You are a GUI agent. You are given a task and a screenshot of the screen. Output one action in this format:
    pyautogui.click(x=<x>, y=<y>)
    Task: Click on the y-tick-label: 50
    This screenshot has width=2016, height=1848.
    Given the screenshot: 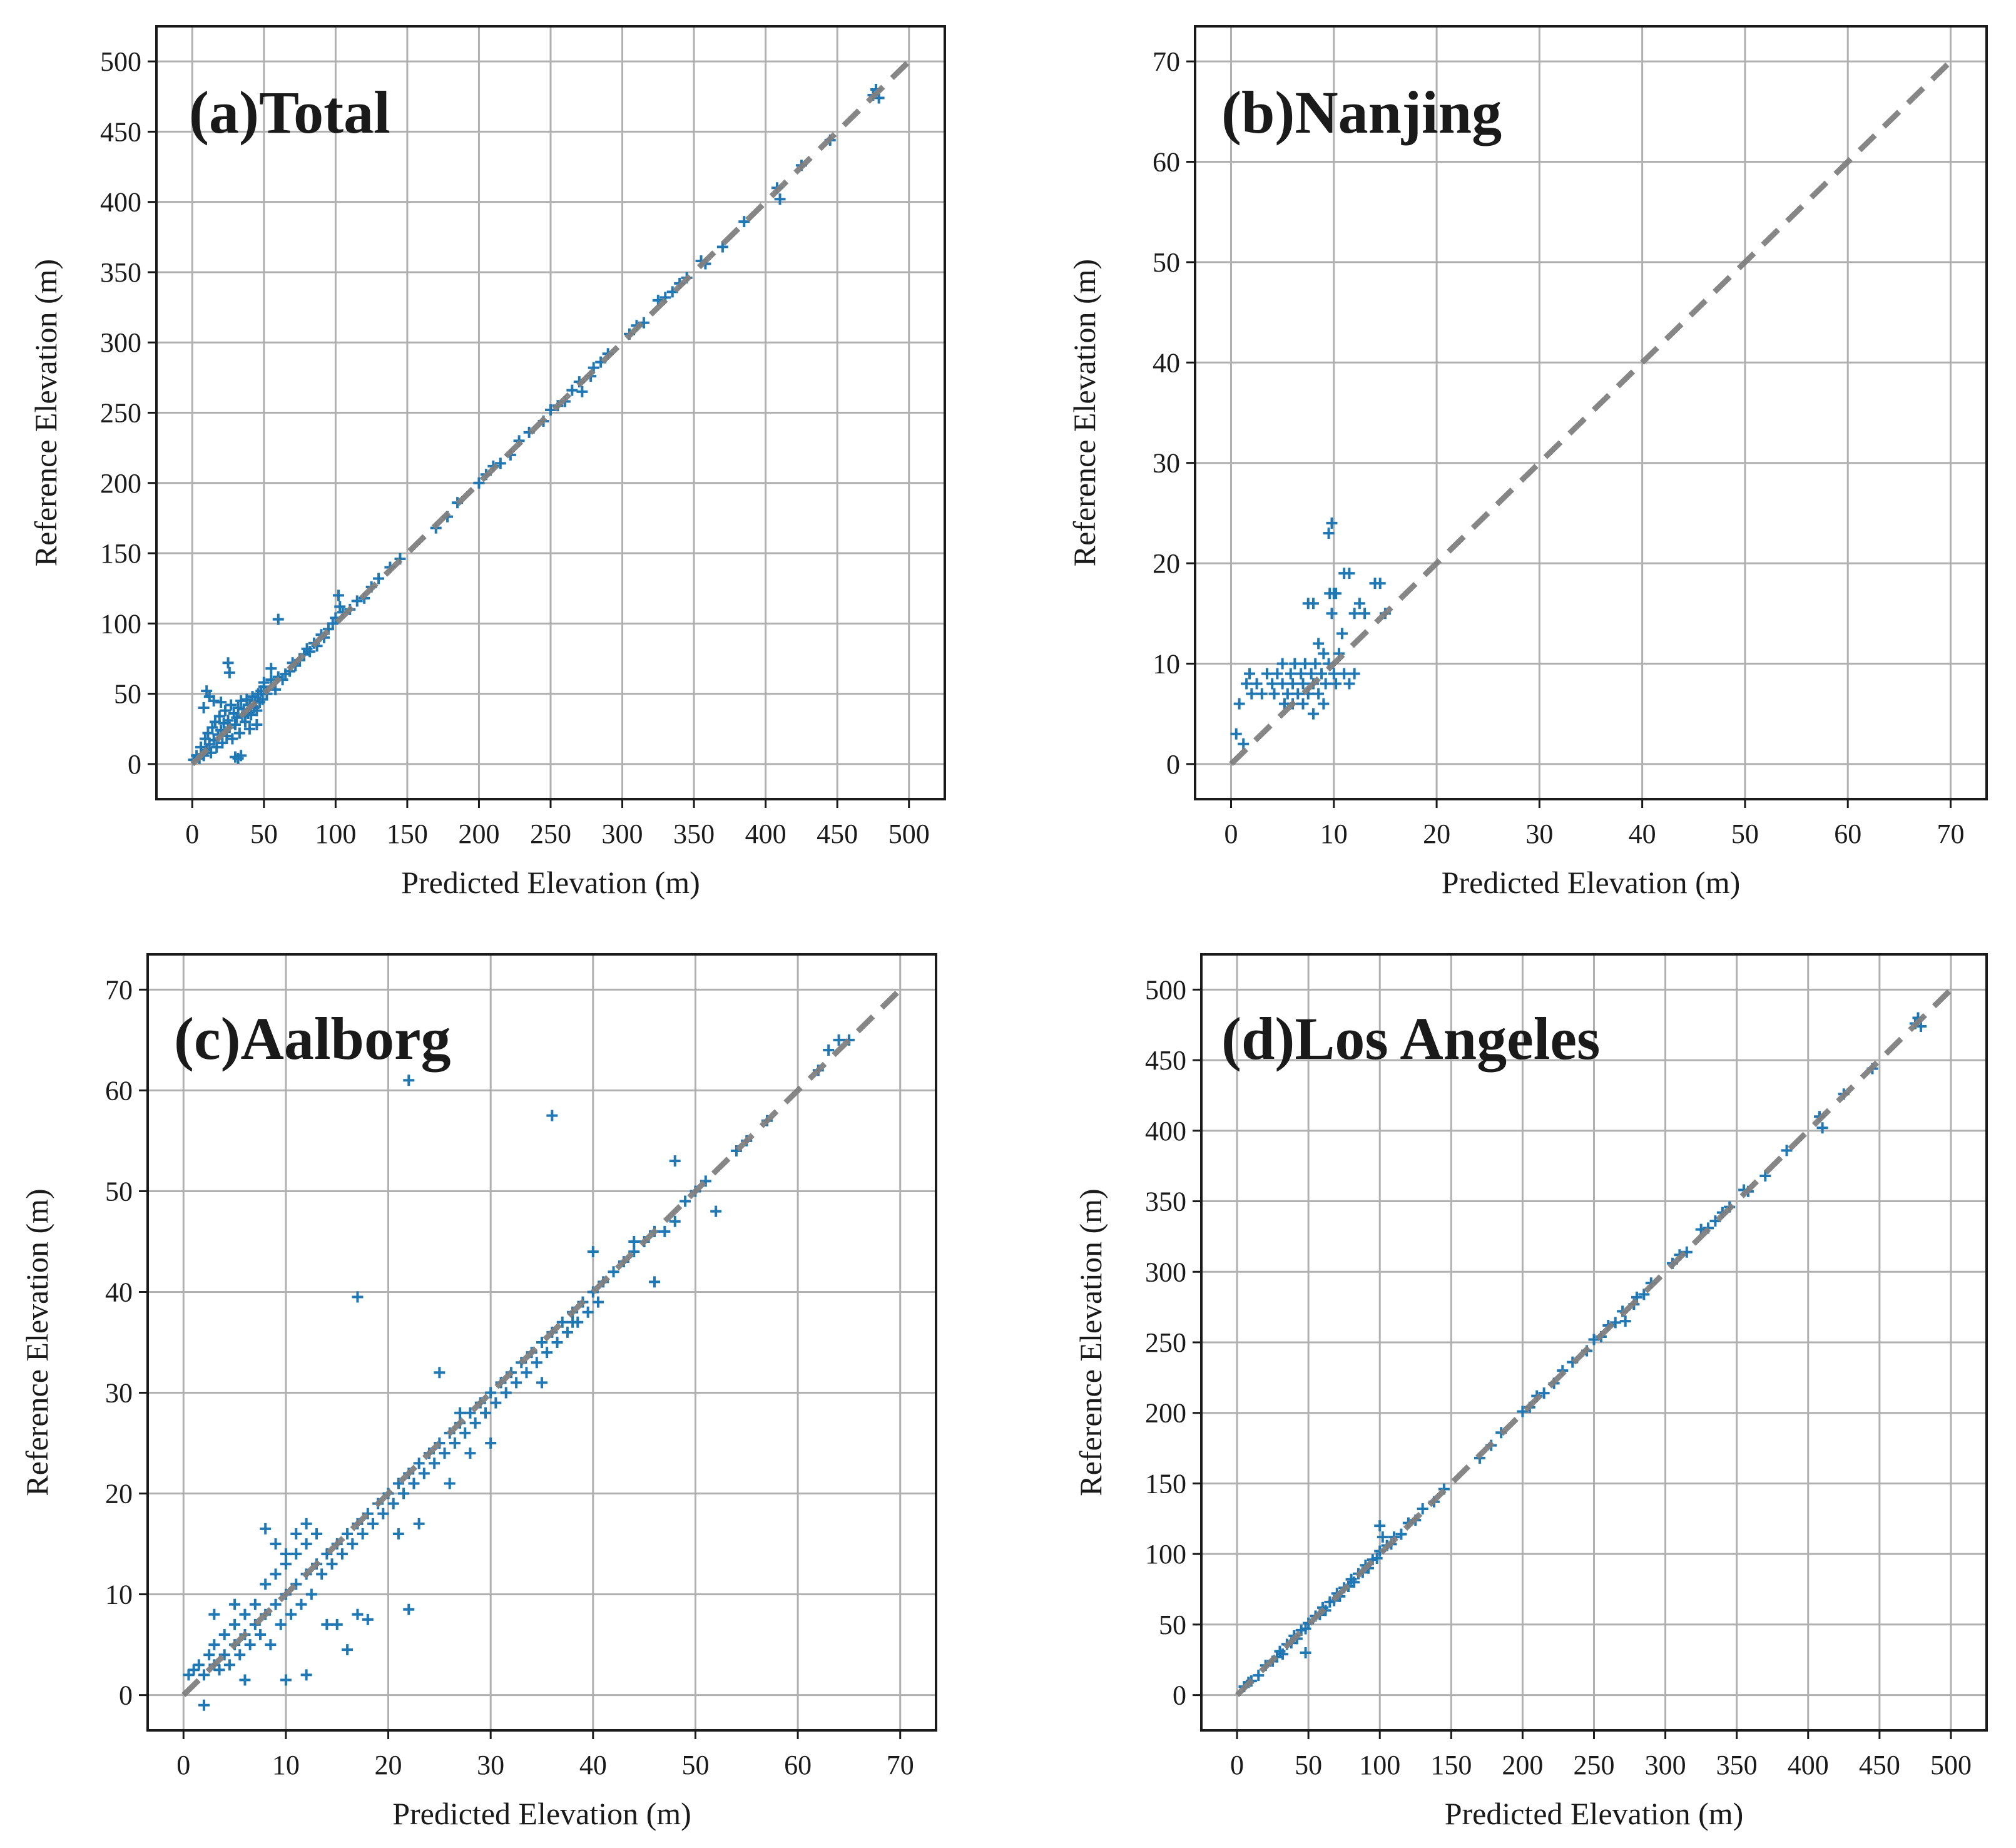 What is the action you would take?
    pyautogui.click(x=1166, y=262)
    